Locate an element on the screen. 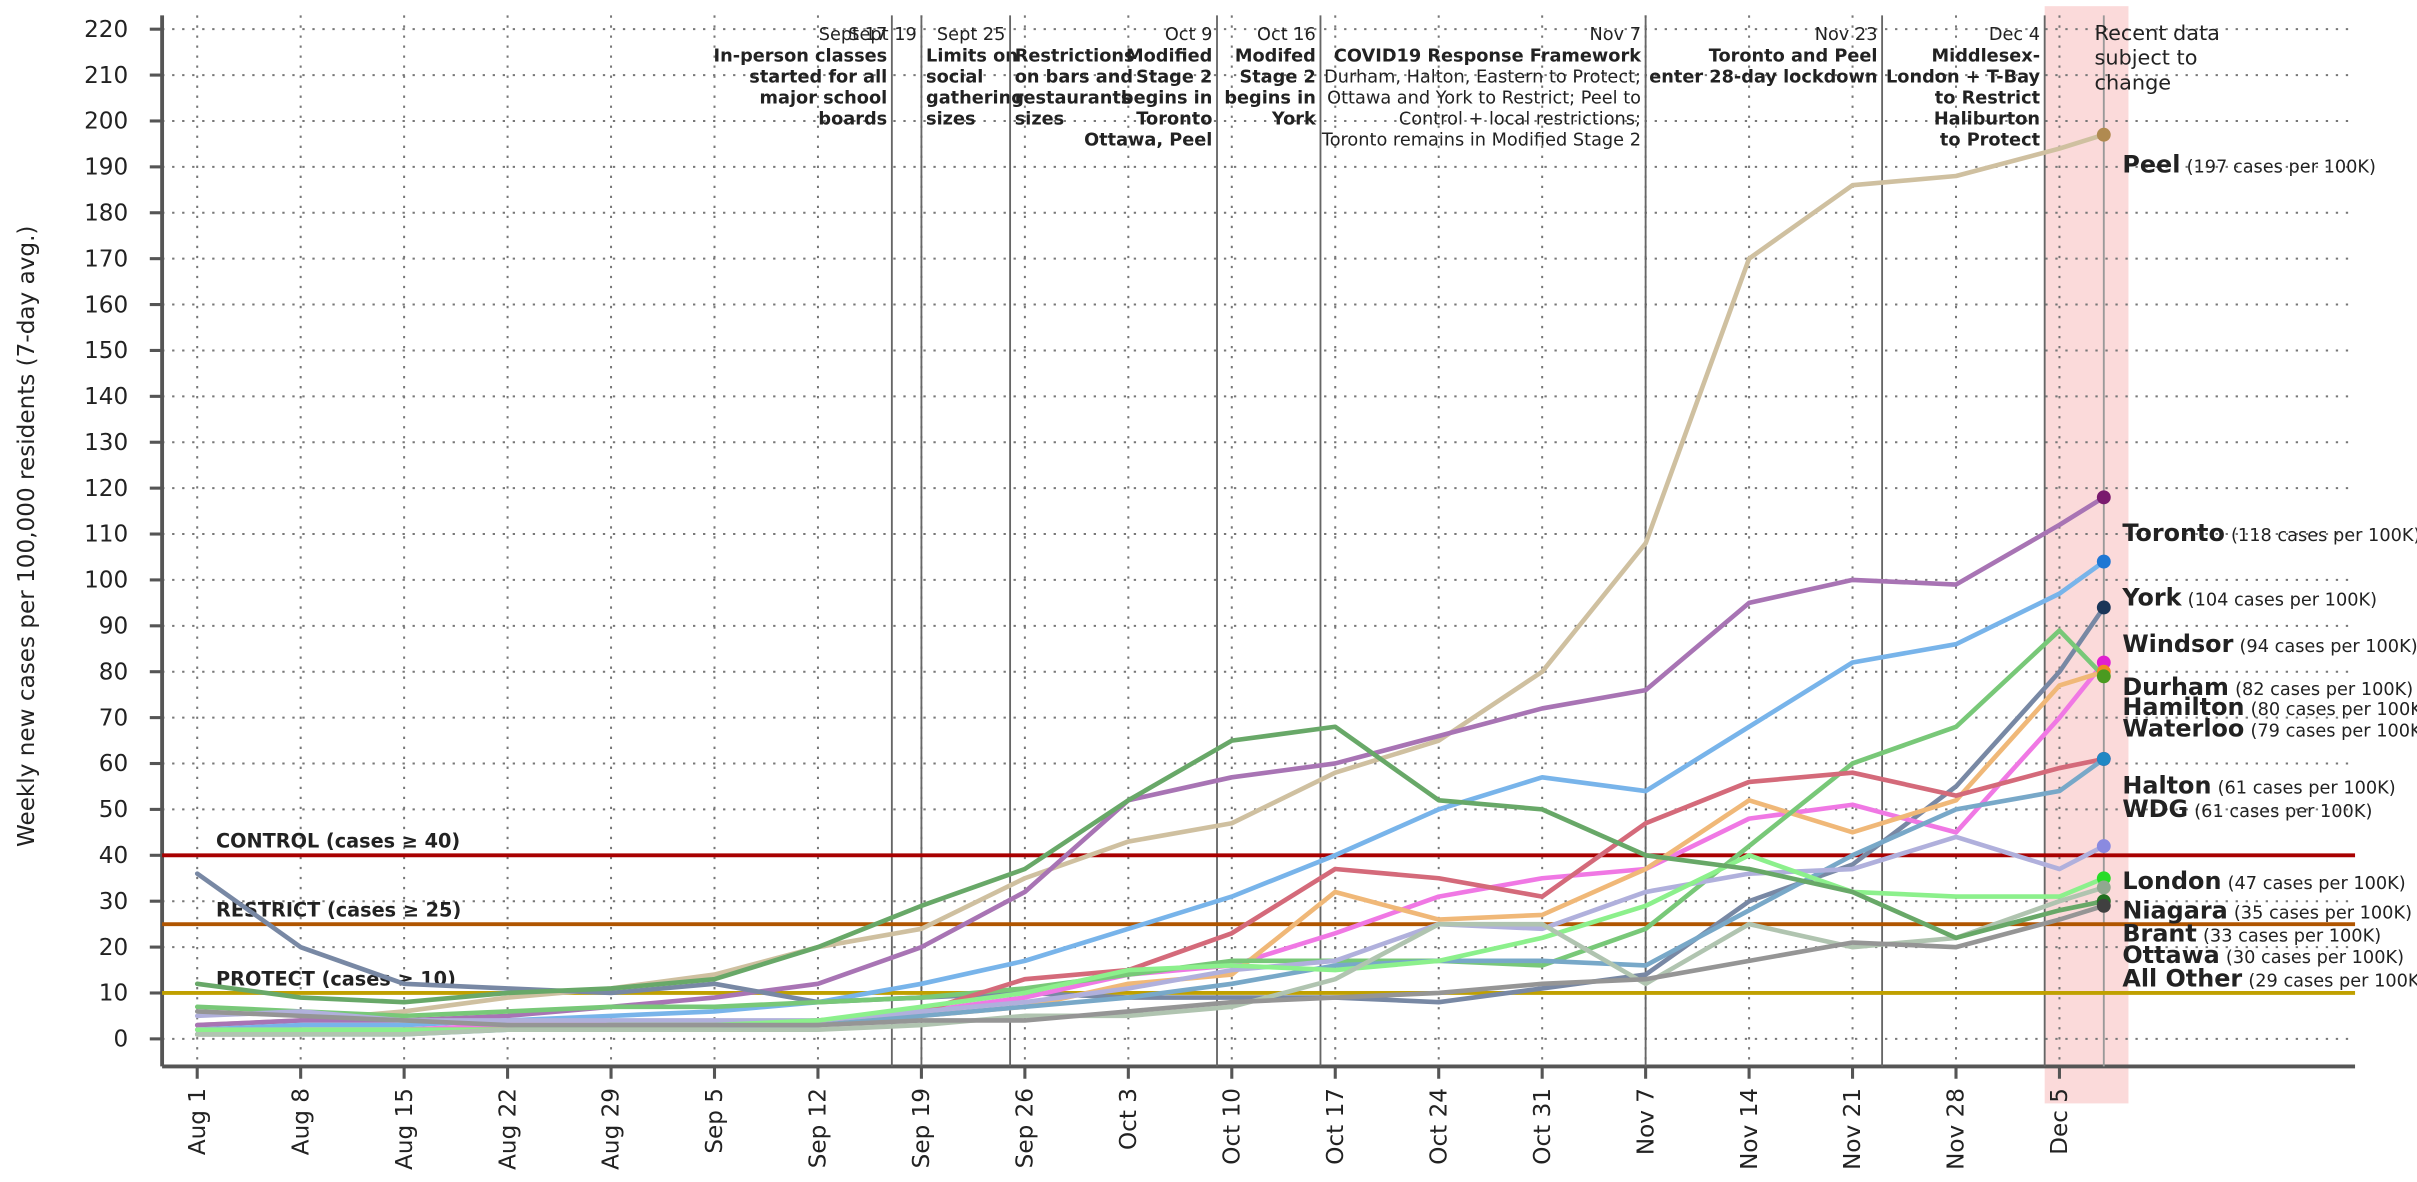  x-tick-label: Aug 29 is located at coordinates (612, 1129).